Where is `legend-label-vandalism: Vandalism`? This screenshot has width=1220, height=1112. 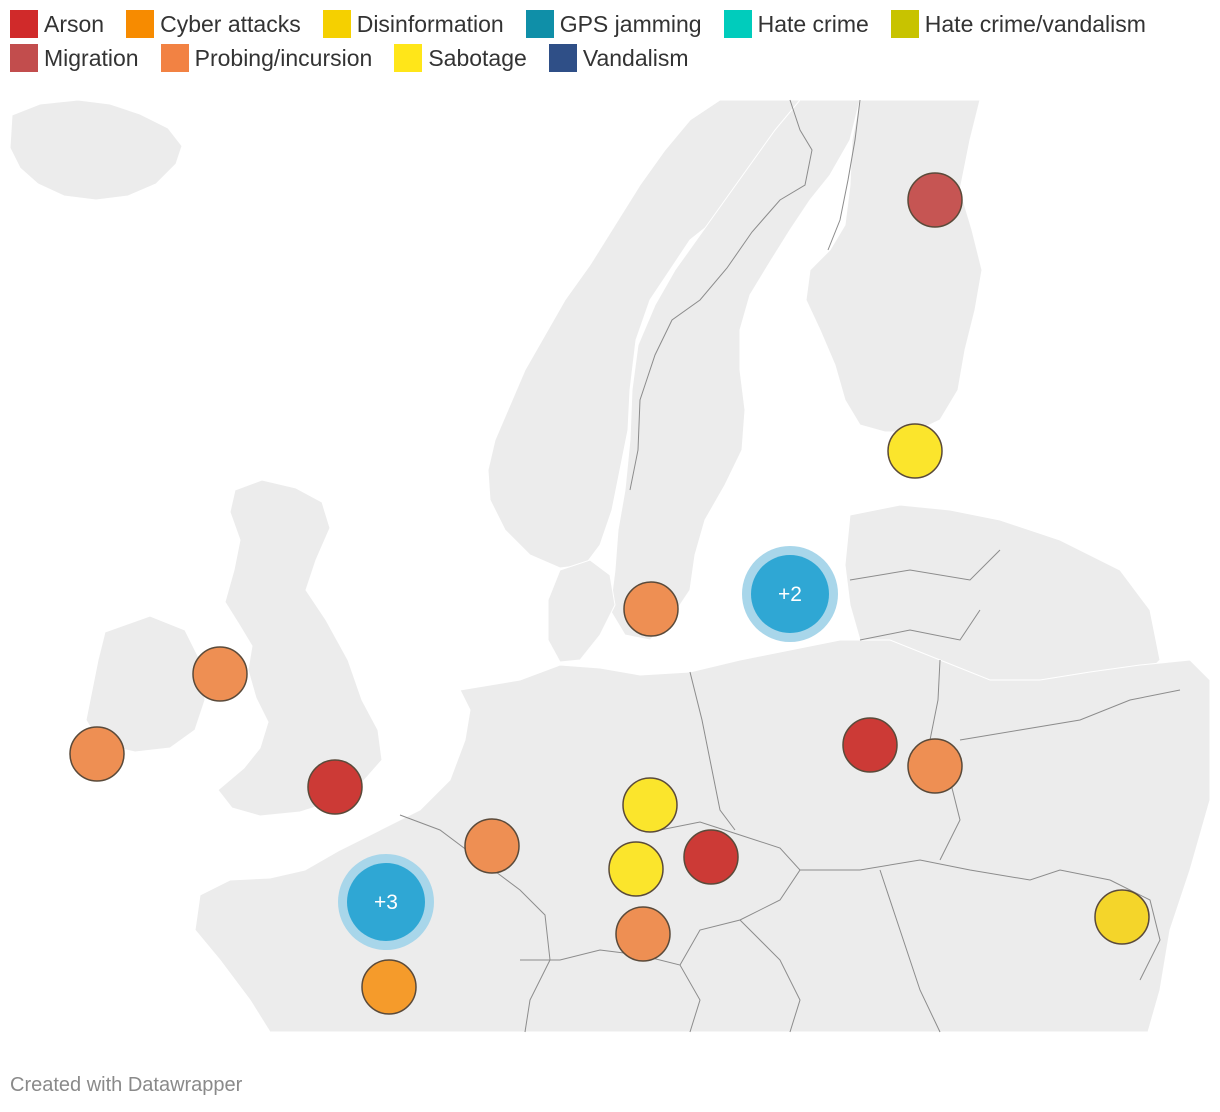 legend-label-vandalism: Vandalism is located at coordinates (635, 57).